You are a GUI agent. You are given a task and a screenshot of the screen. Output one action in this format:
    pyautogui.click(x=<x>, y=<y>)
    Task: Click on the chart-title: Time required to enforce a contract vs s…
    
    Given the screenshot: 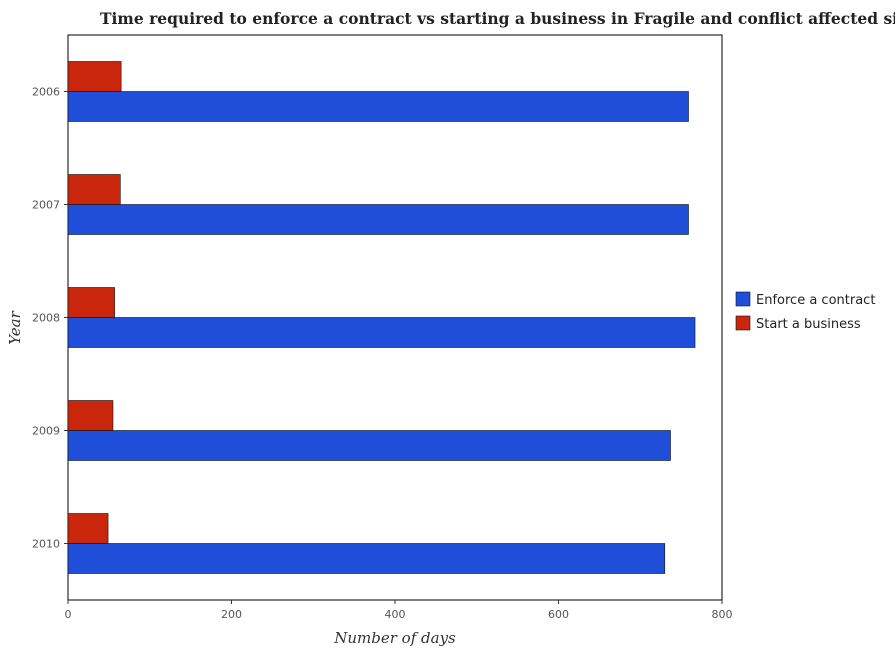 What is the action you would take?
    pyautogui.click(x=497, y=18)
    